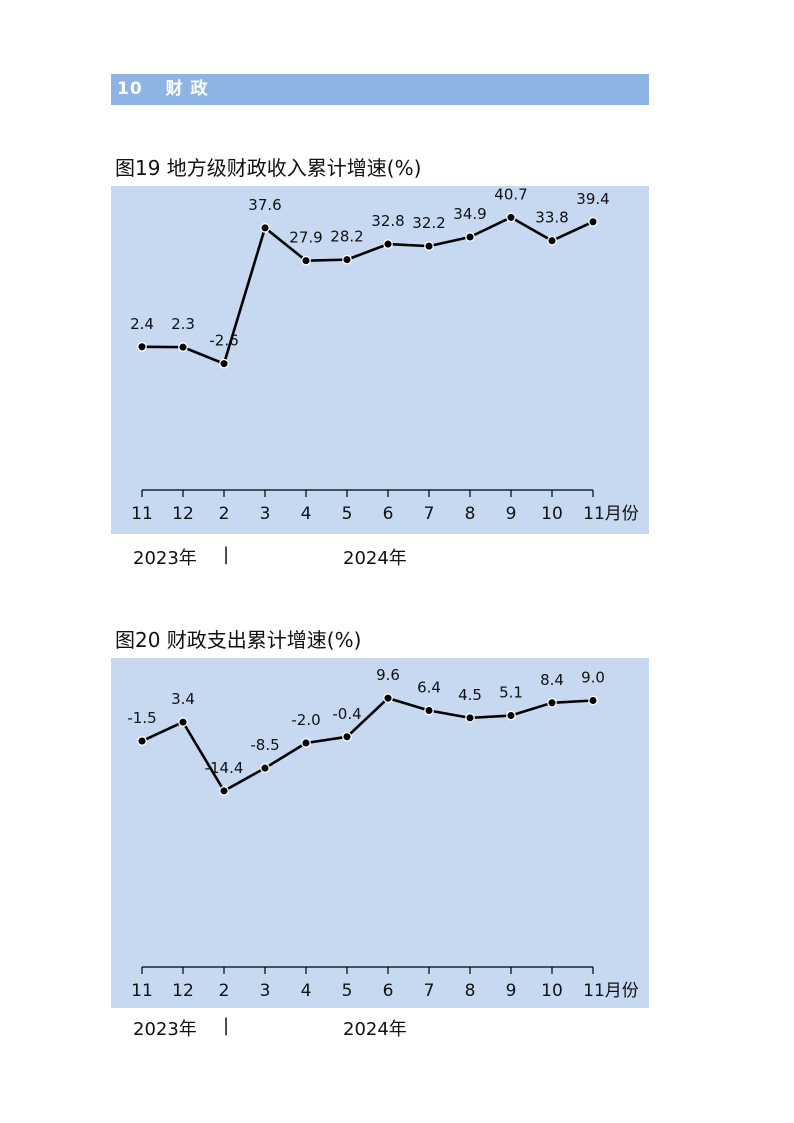  Describe the element at coordinates (346, 714) in the screenshot. I see `data-label: -0.4` at that location.